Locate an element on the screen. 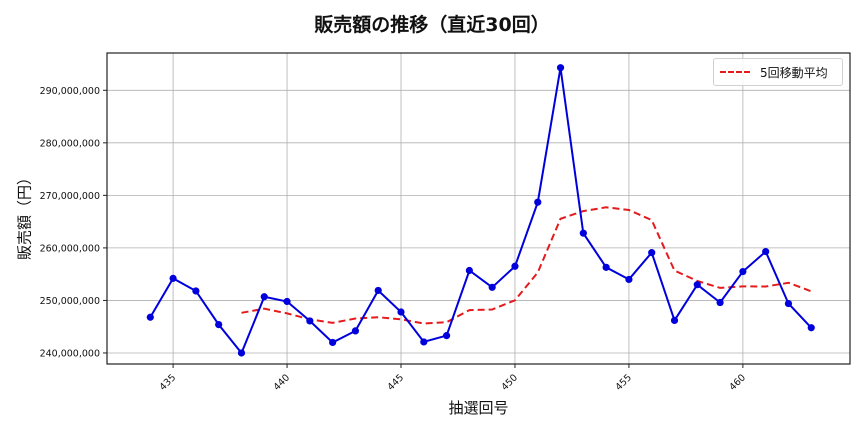  y-axis-label: 販売額（円） is located at coordinates (24, 215).